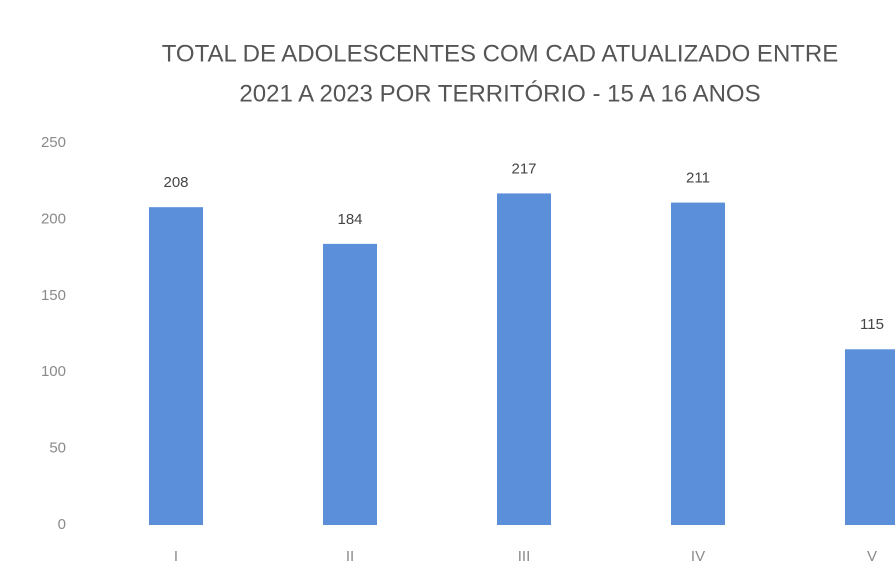 This screenshot has width=895, height=571. Describe the element at coordinates (350, 556) in the screenshot. I see `x-tick-label: II` at that location.